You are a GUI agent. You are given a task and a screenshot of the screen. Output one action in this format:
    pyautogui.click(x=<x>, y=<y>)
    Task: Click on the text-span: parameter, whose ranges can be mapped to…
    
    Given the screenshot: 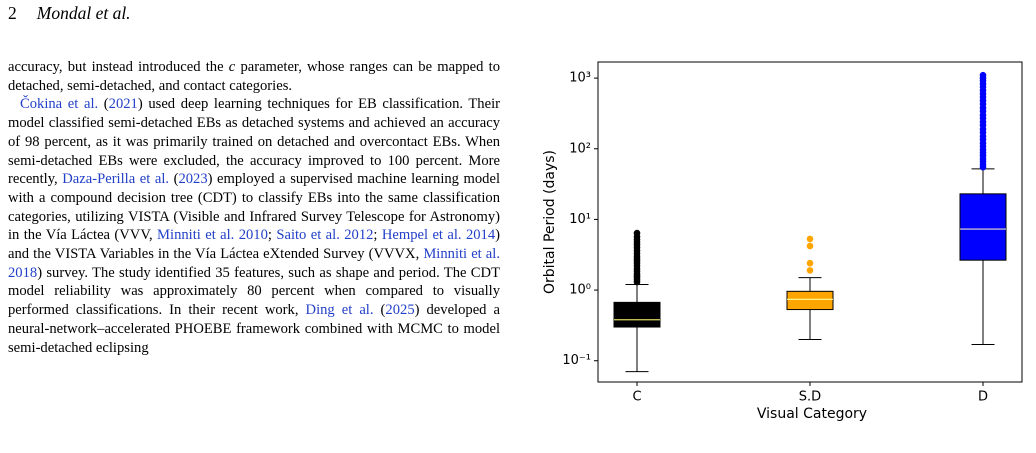 What is the action you would take?
    pyautogui.click(x=254, y=76)
    